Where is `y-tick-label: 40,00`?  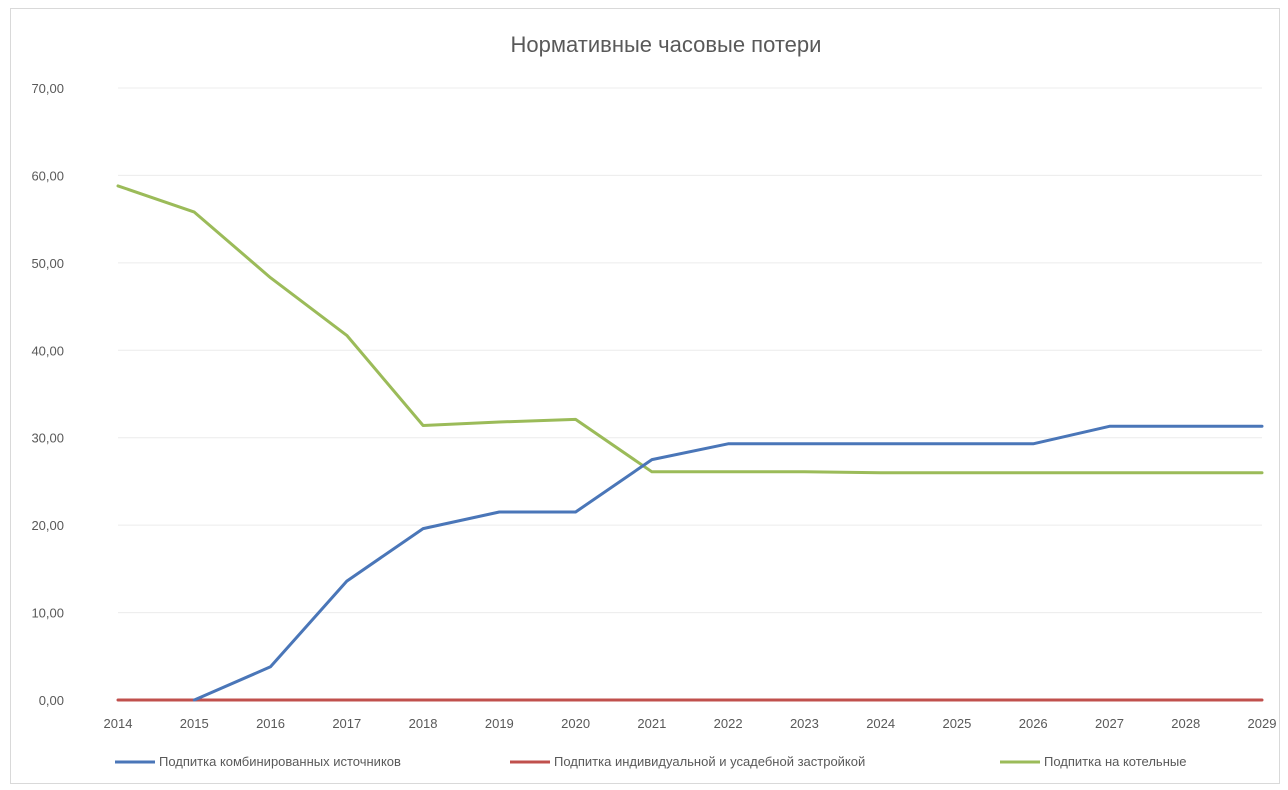 y-tick-label: 40,00 is located at coordinates (47, 350).